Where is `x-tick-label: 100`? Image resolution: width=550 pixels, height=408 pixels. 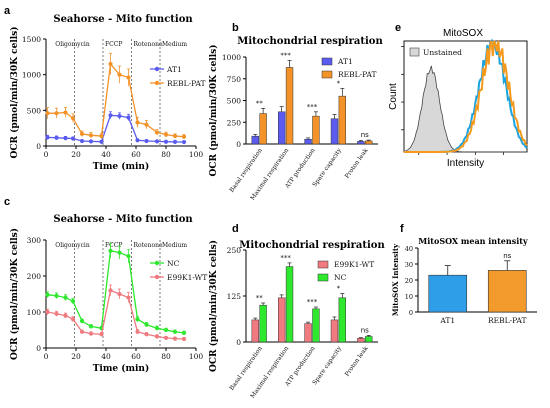 x-tick-label: 100 is located at coordinates (196, 154).